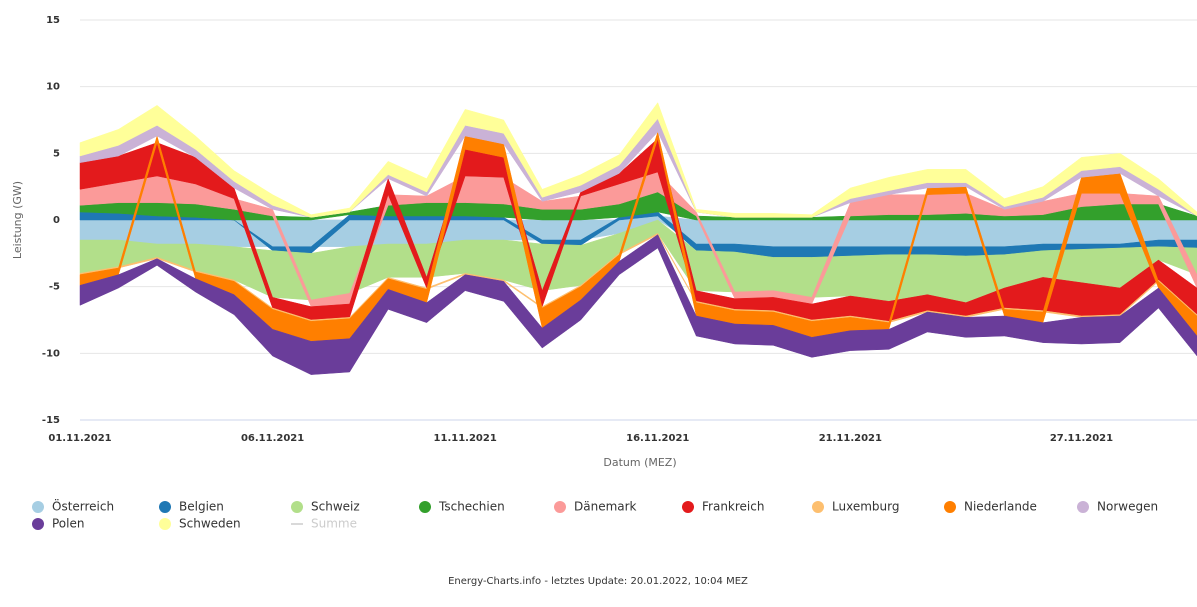  What do you see at coordinates (17, 220) in the screenshot?
I see `y-axis-title: Leistung (GW)` at bounding box center [17, 220].